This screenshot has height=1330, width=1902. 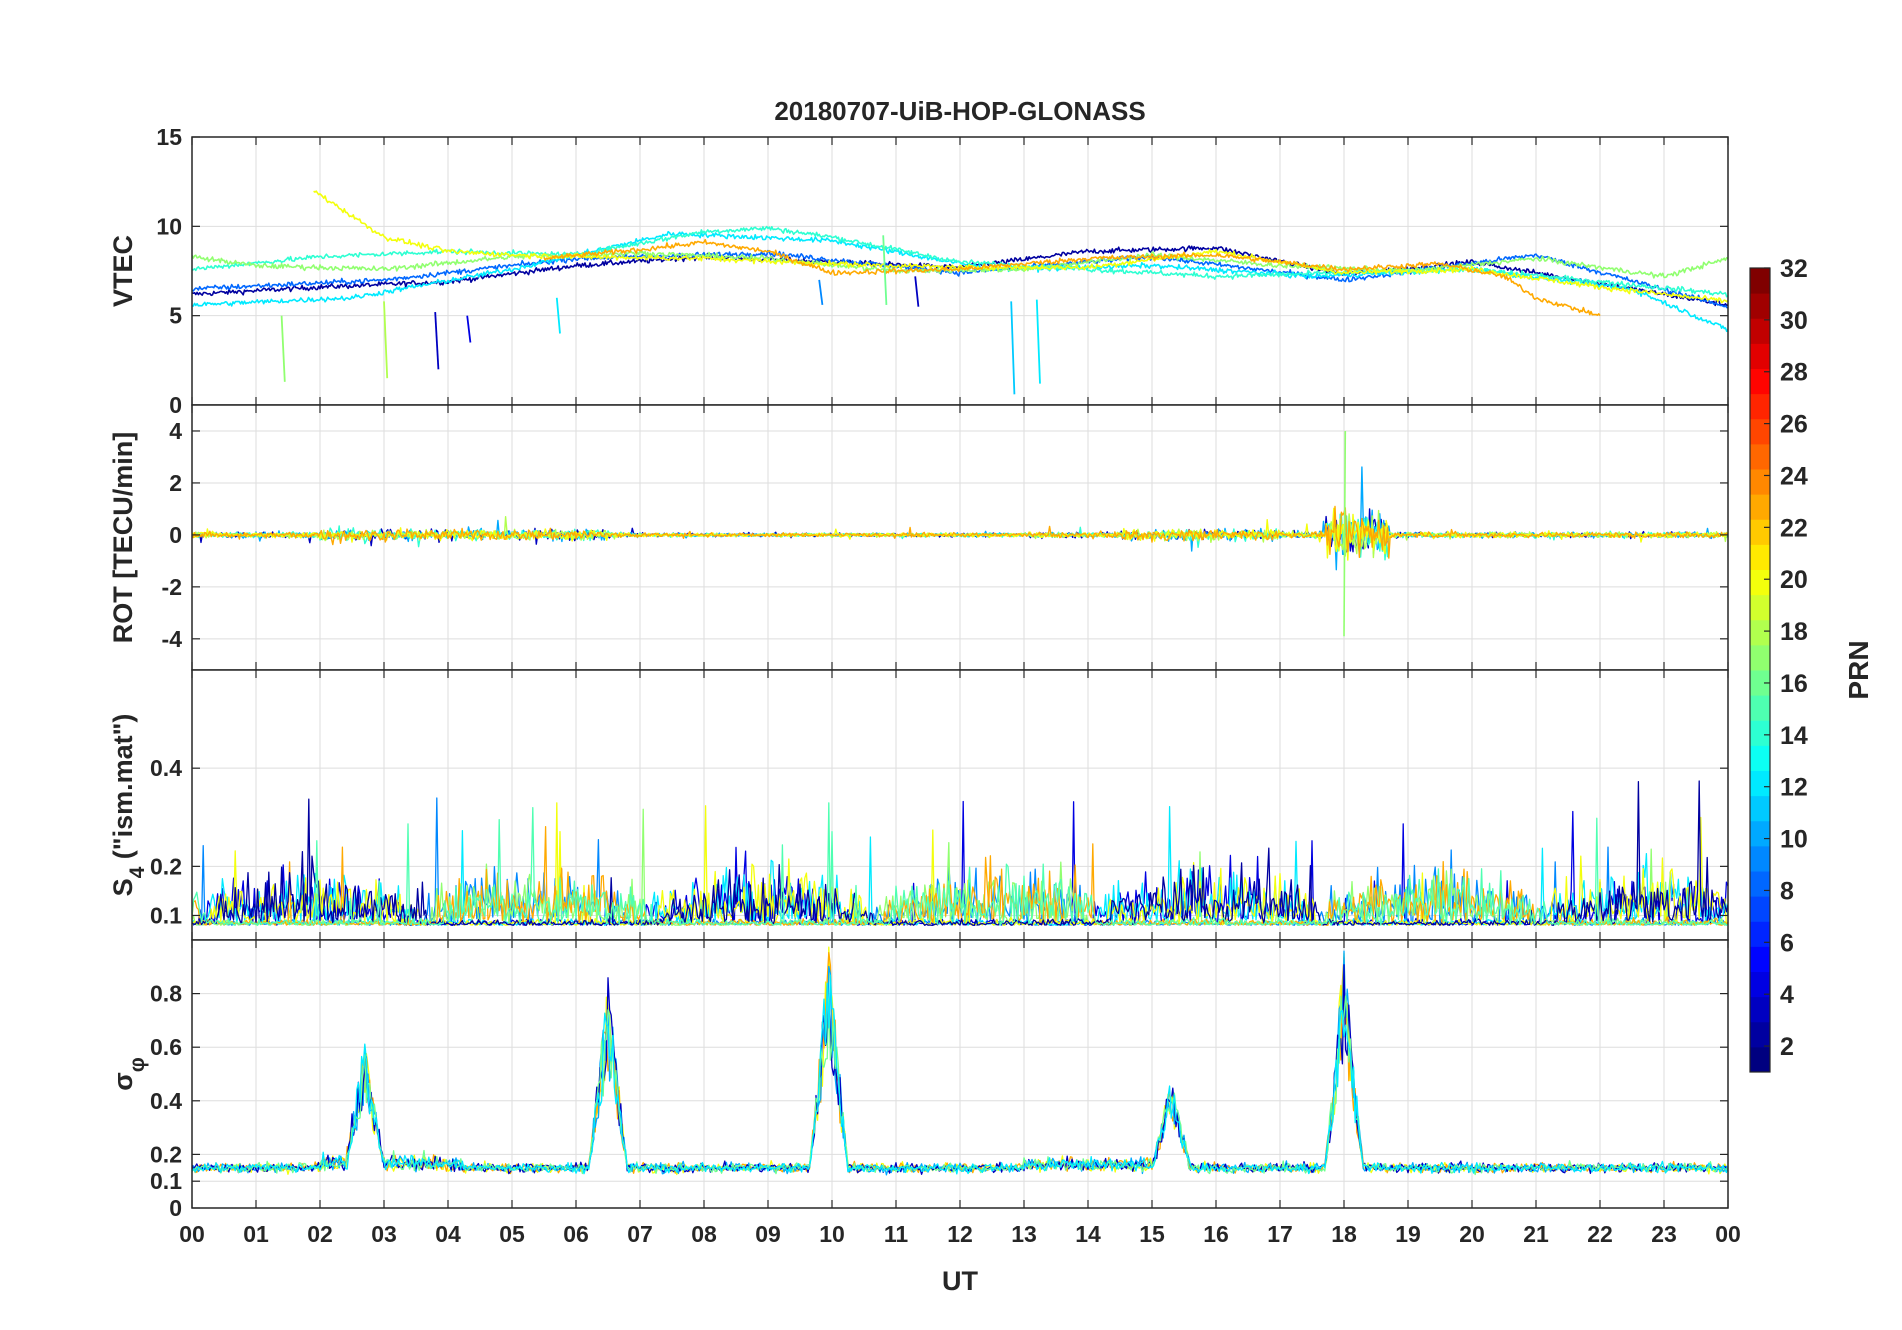 I want to click on y-tick-label: 5, so click(x=175, y=316).